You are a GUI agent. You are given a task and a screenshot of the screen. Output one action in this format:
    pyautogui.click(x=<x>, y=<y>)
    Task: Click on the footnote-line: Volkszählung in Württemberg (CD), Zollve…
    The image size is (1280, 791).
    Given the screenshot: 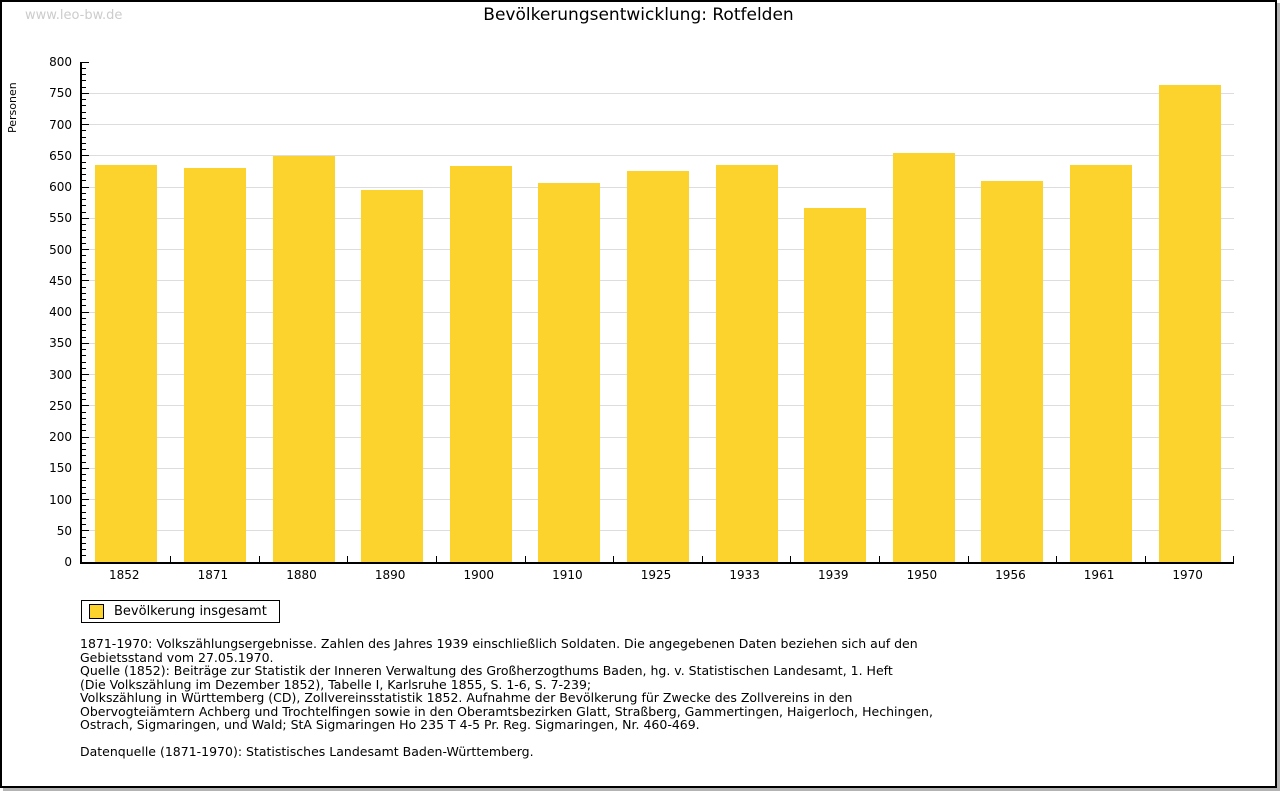 What is the action you would take?
    pyautogui.click(x=466, y=697)
    